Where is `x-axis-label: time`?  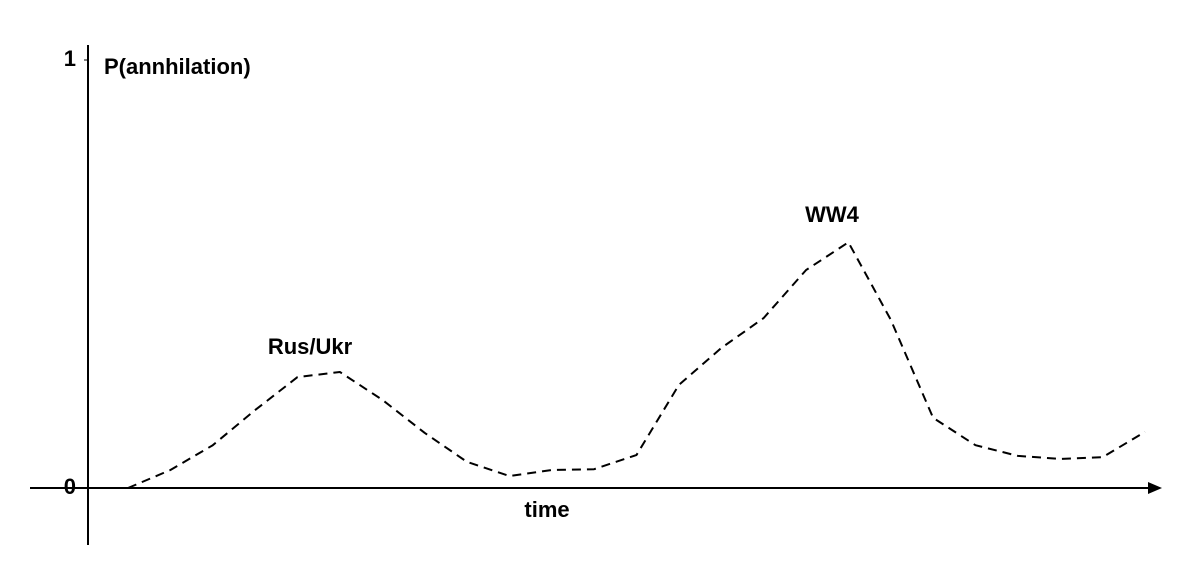 x-axis-label: time is located at coordinates (546, 509).